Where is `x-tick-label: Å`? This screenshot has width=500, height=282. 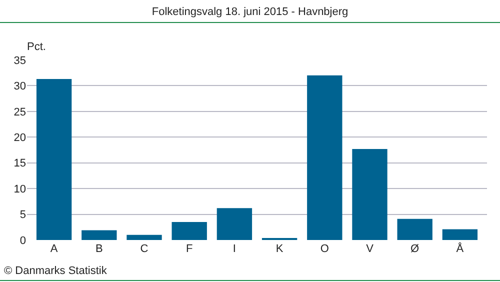
x-tick-label: Å is located at coordinates (460, 248).